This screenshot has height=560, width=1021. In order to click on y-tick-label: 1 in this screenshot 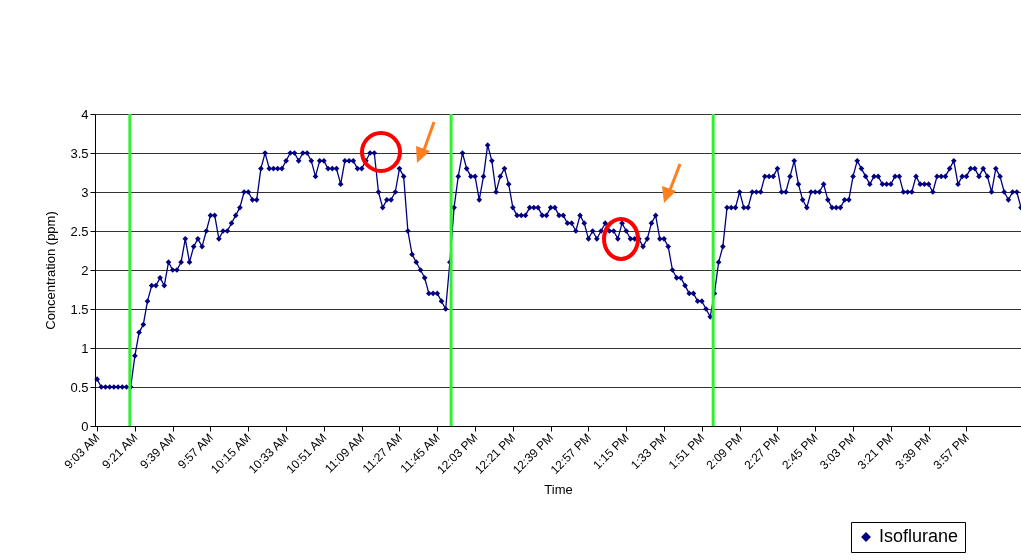, I will do `click(85, 348)`.